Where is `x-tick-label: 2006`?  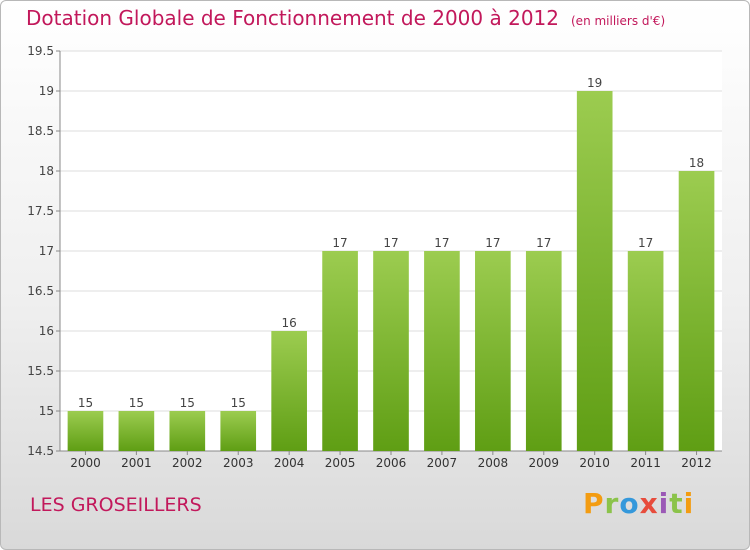 x-tick-label: 2006 is located at coordinates (391, 463).